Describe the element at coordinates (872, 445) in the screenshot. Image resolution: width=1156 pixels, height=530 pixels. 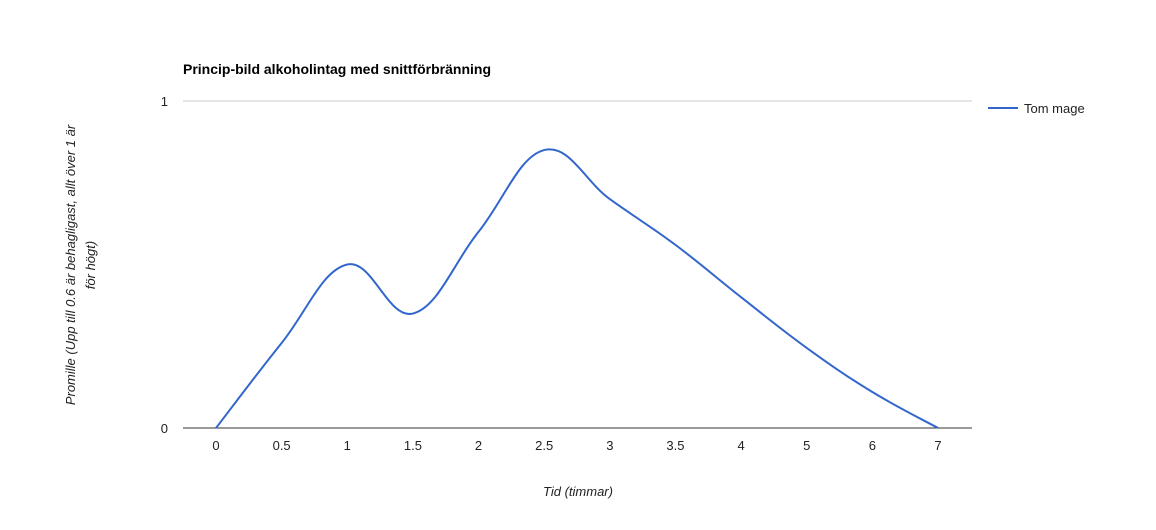
I see `x-tick-label: 6` at that location.